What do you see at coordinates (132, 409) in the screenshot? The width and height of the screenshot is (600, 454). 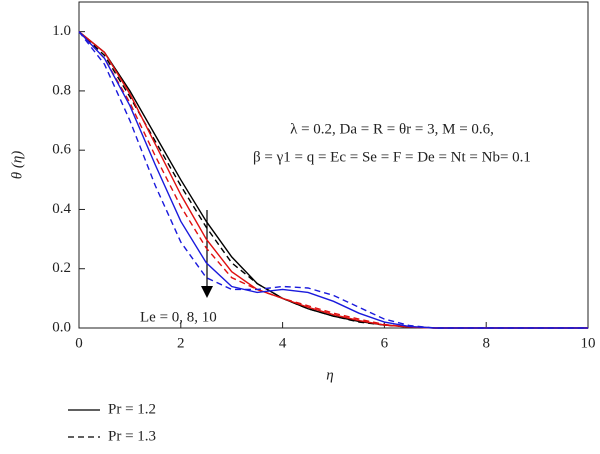 I see `legend-label: Pr = 1.2` at bounding box center [132, 409].